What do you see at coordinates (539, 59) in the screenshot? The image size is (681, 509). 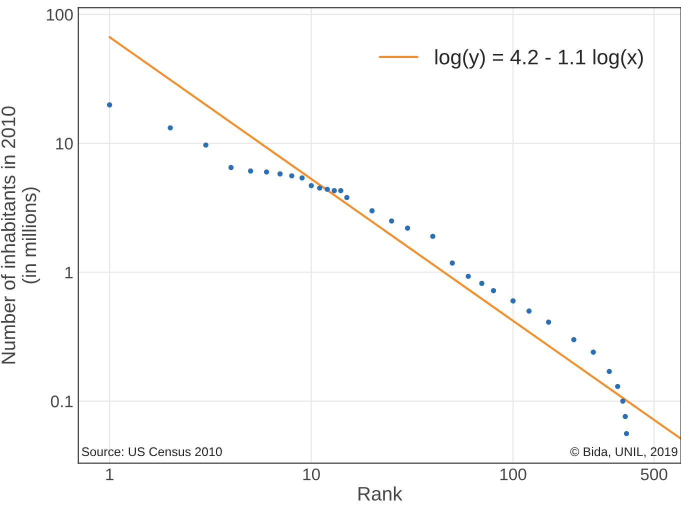 I see `legend-label: log(y) = 4.2 - 1.1 log(x)` at bounding box center [539, 59].